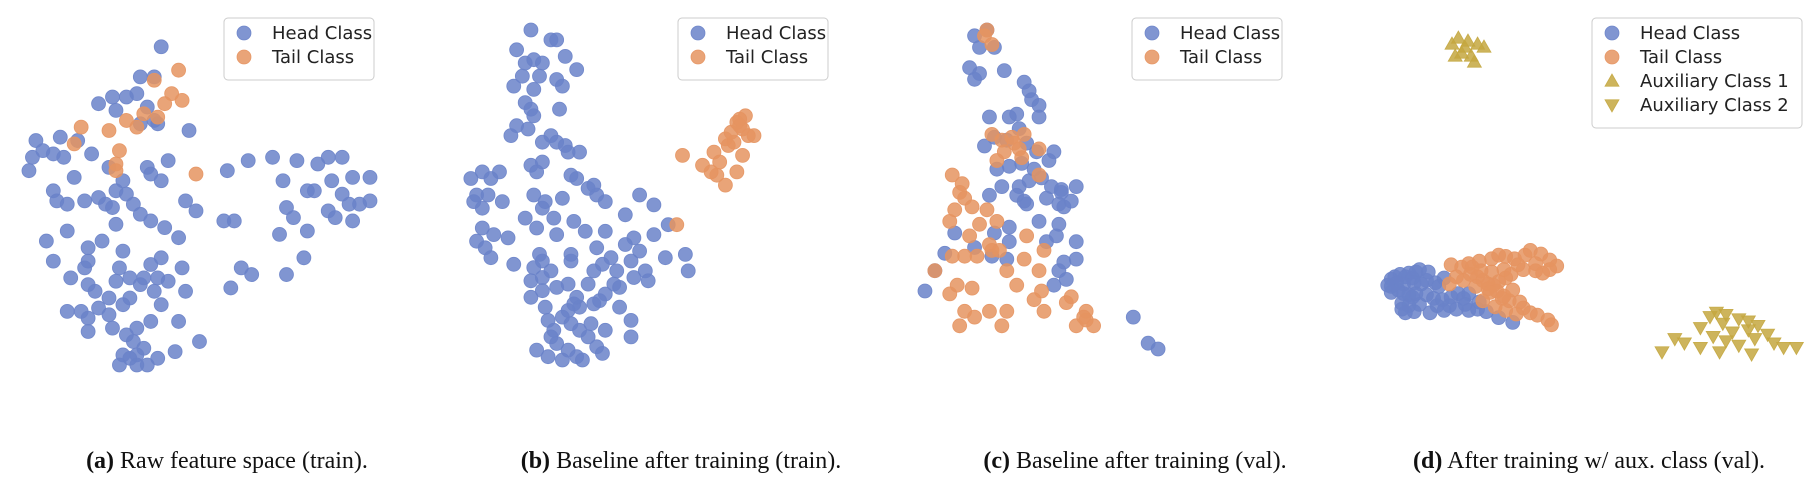 Image resolution: width=1816 pixels, height=490 pixels. What do you see at coordinates (535, 461) in the screenshot?
I see `caption-tag: (b)` at bounding box center [535, 461].